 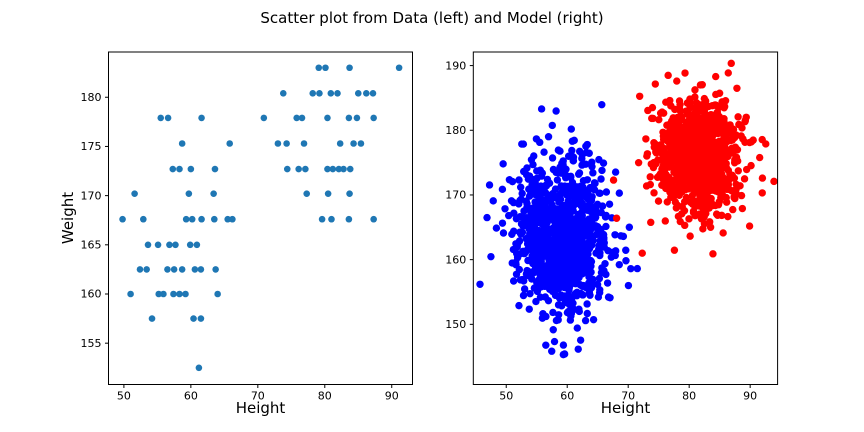 What do you see at coordinates (68, 218) in the screenshot?
I see `left-yaxis-label: Weight` at bounding box center [68, 218].